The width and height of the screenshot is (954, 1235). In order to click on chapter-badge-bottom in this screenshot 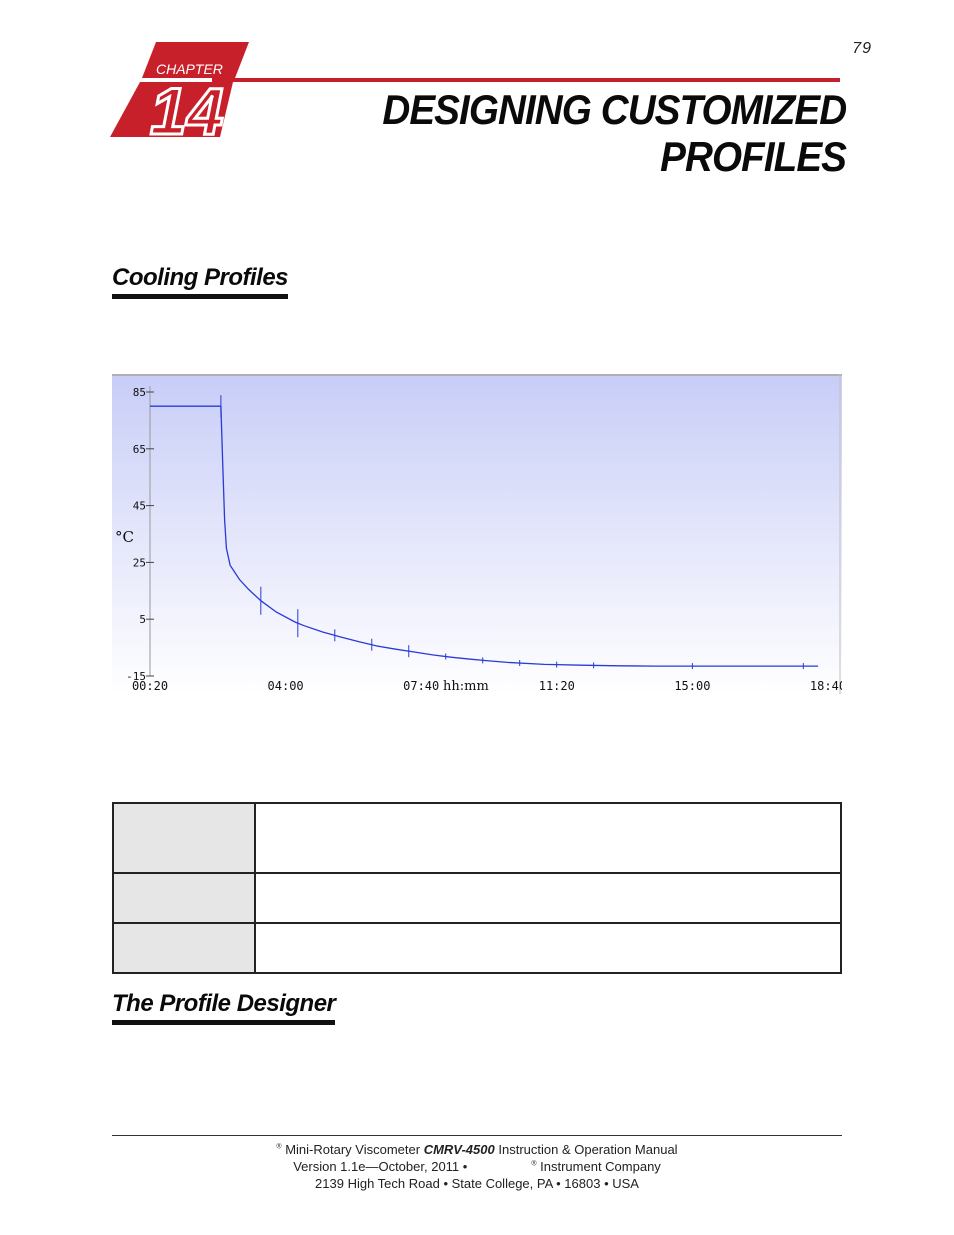, I will do `click(171, 109)`.